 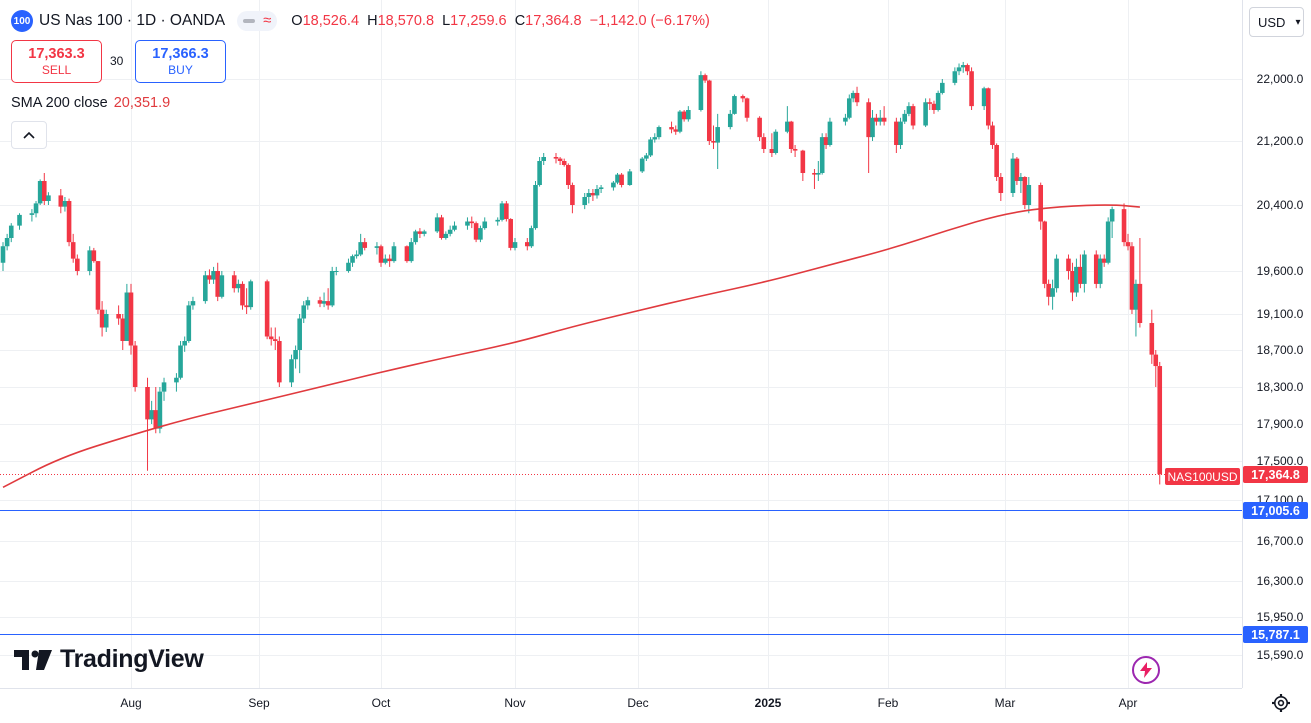 I want to click on symbol-logo: 100, so click(x=22, y=21).